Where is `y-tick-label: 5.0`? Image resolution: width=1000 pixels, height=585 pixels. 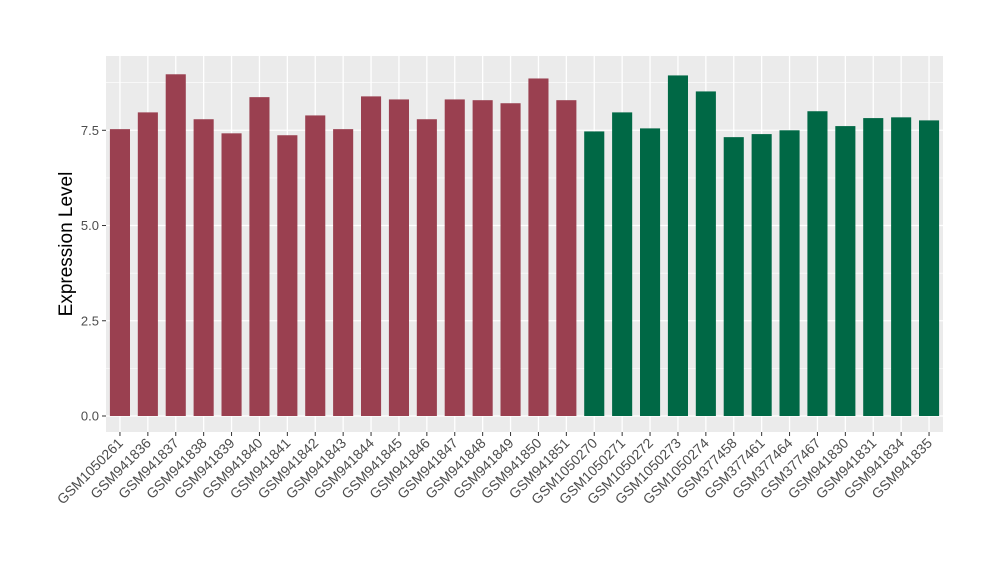
y-tick-label: 5.0 is located at coordinates (90, 225).